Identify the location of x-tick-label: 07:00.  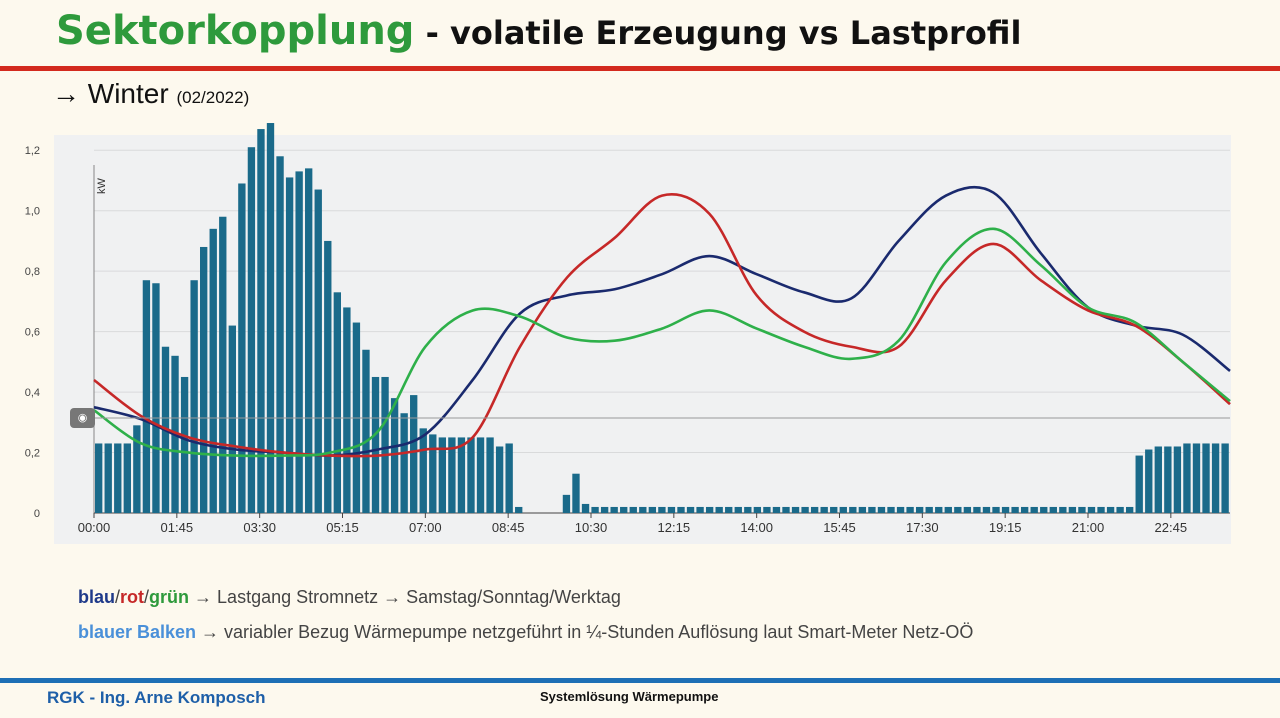
(425, 527).